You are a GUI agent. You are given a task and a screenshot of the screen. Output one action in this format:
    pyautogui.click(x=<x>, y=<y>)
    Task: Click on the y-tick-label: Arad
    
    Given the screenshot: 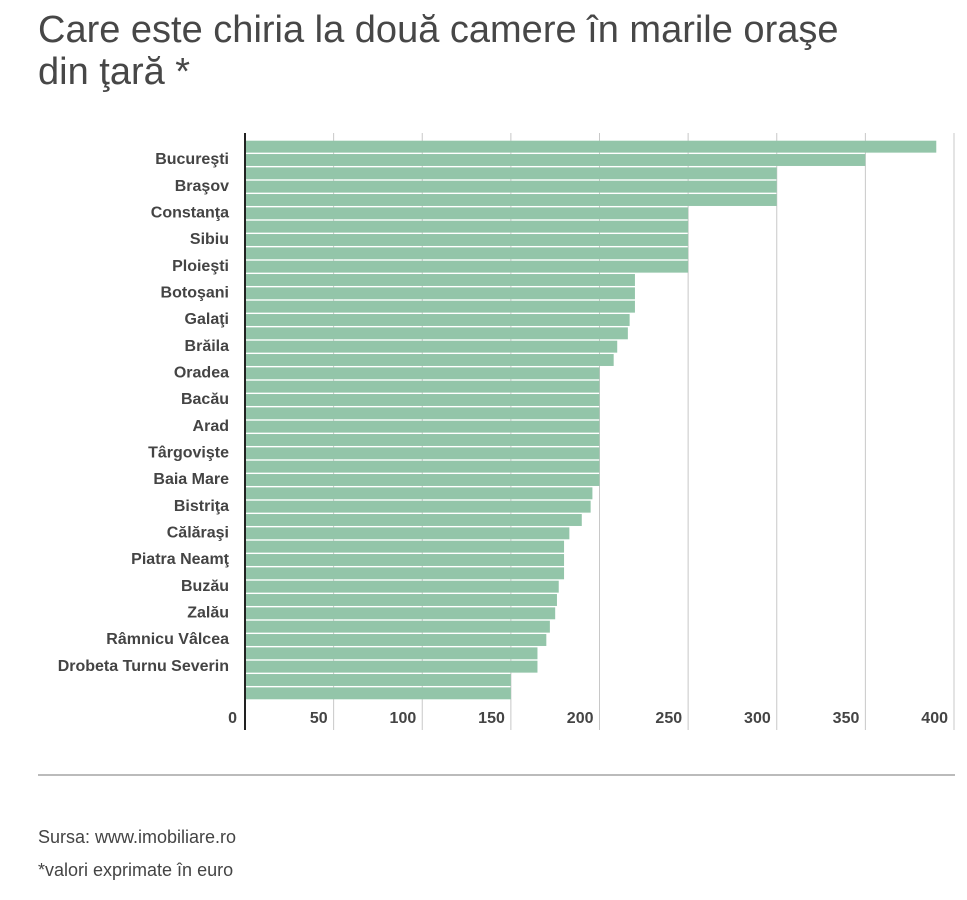 What is the action you would take?
    pyautogui.click(x=211, y=426)
    